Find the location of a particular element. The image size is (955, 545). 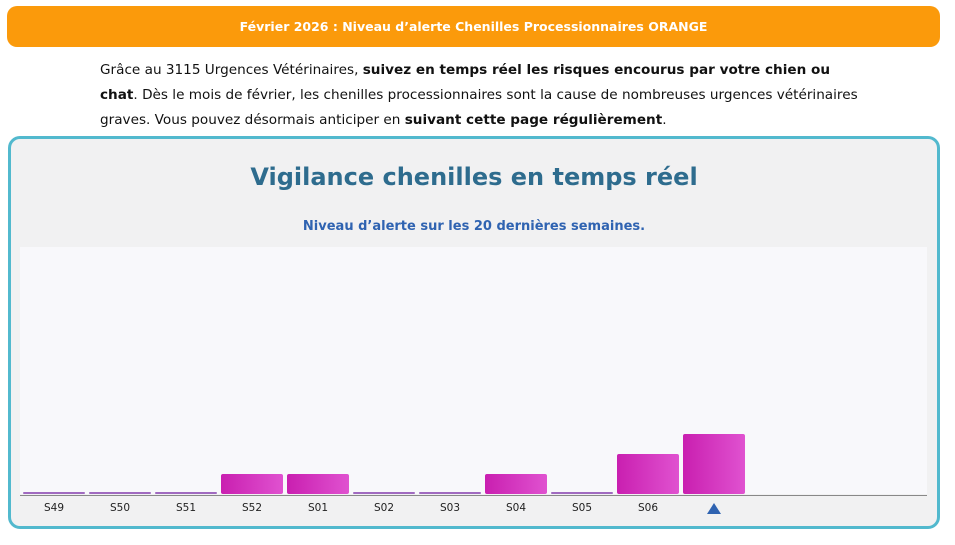

bar-S01 is located at coordinates (318, 484).